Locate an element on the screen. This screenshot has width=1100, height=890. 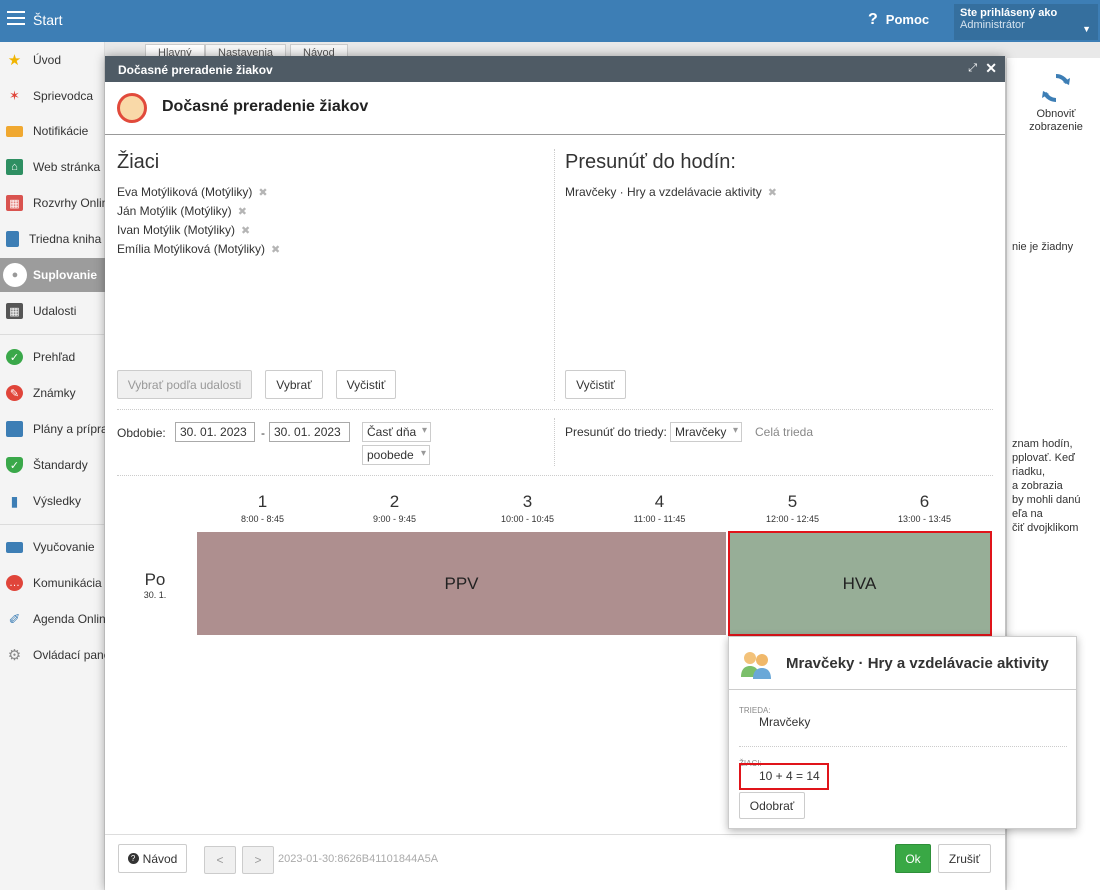
help-button: ? Pomoc is located at coordinates (898, 20).